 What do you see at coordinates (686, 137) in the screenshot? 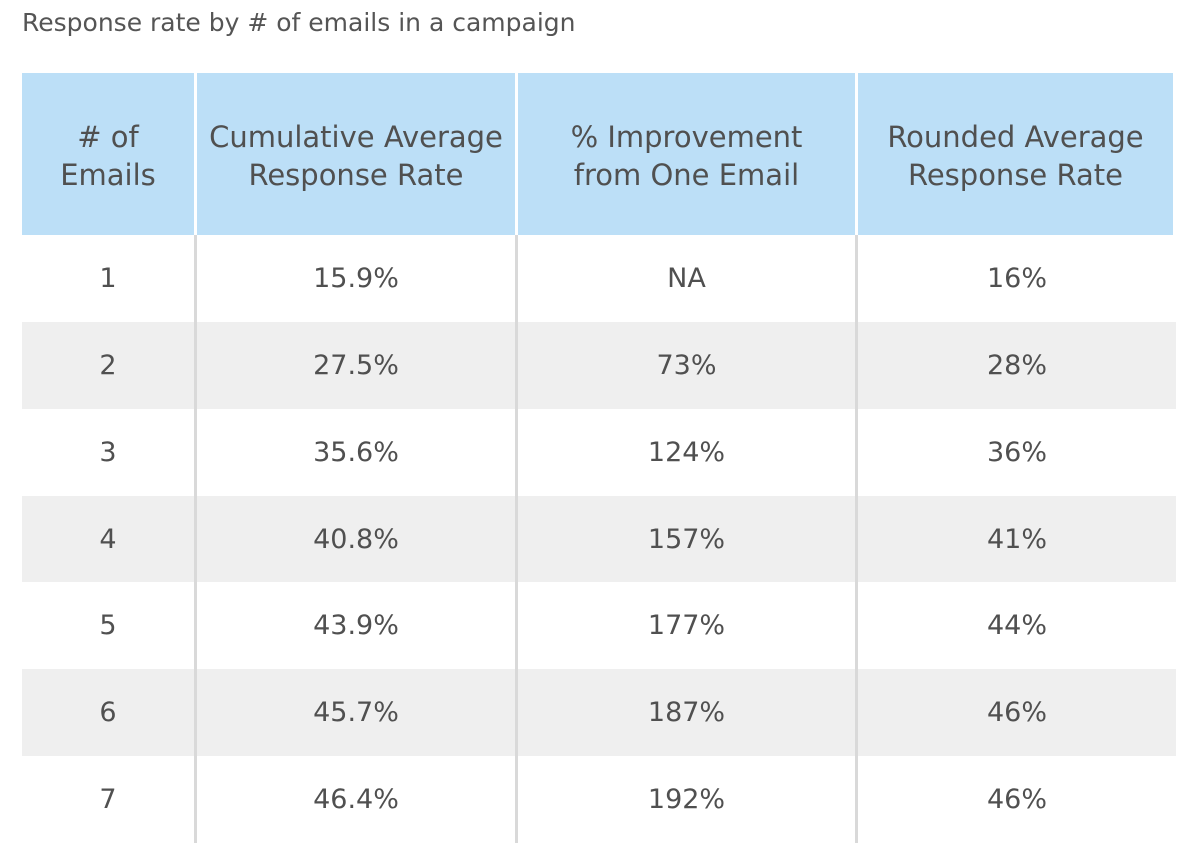
I see `header-line: % Improvement` at bounding box center [686, 137].